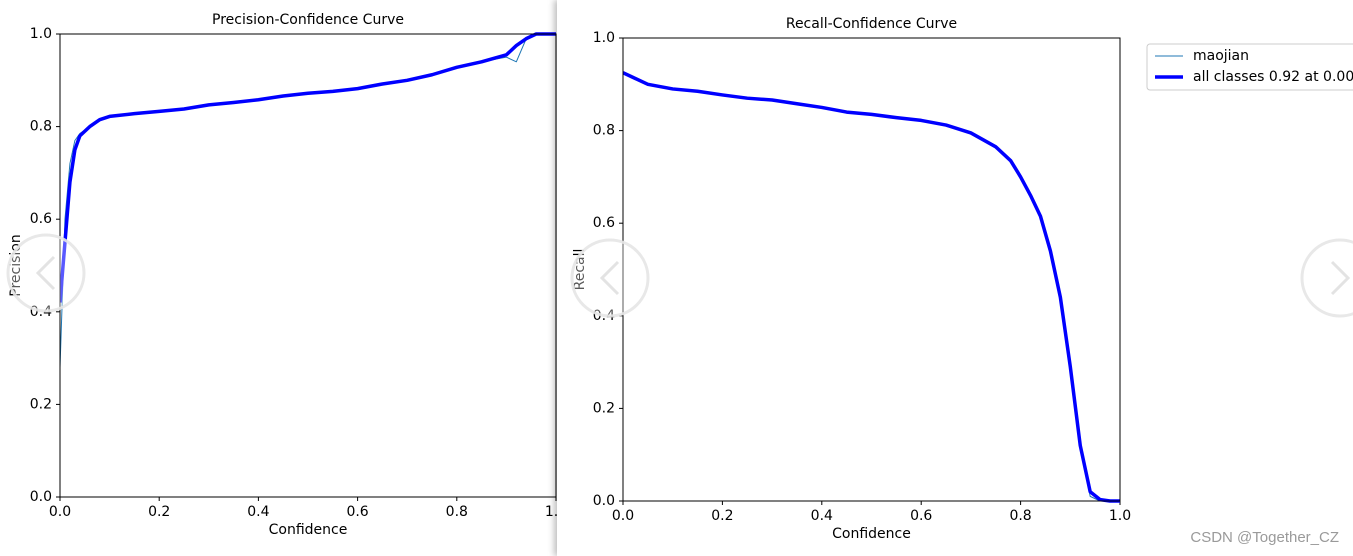 The height and width of the screenshot is (556, 1353). Describe the element at coordinates (1249, 67) in the screenshot. I see `legend-box` at that location.